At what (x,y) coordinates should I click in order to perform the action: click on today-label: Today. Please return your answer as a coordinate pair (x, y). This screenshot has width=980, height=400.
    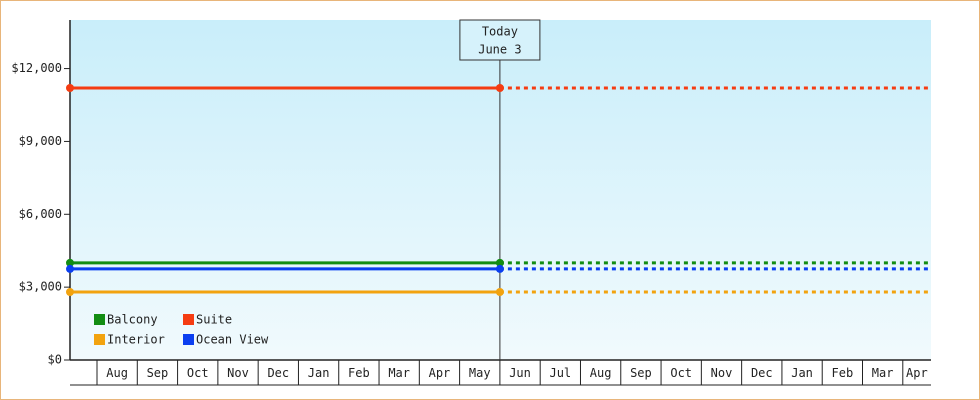
    Looking at the image, I should click on (500, 32).